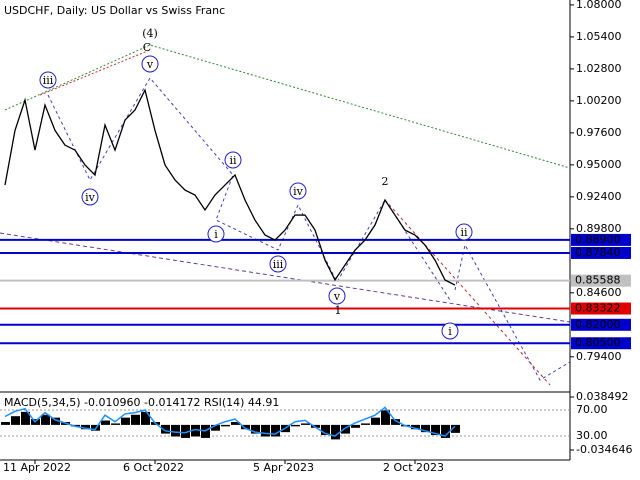  What do you see at coordinates (114, 10) in the screenshot?
I see `chart-title: USDCHF, Daily: US Dollar vs Swiss Franc` at bounding box center [114, 10].